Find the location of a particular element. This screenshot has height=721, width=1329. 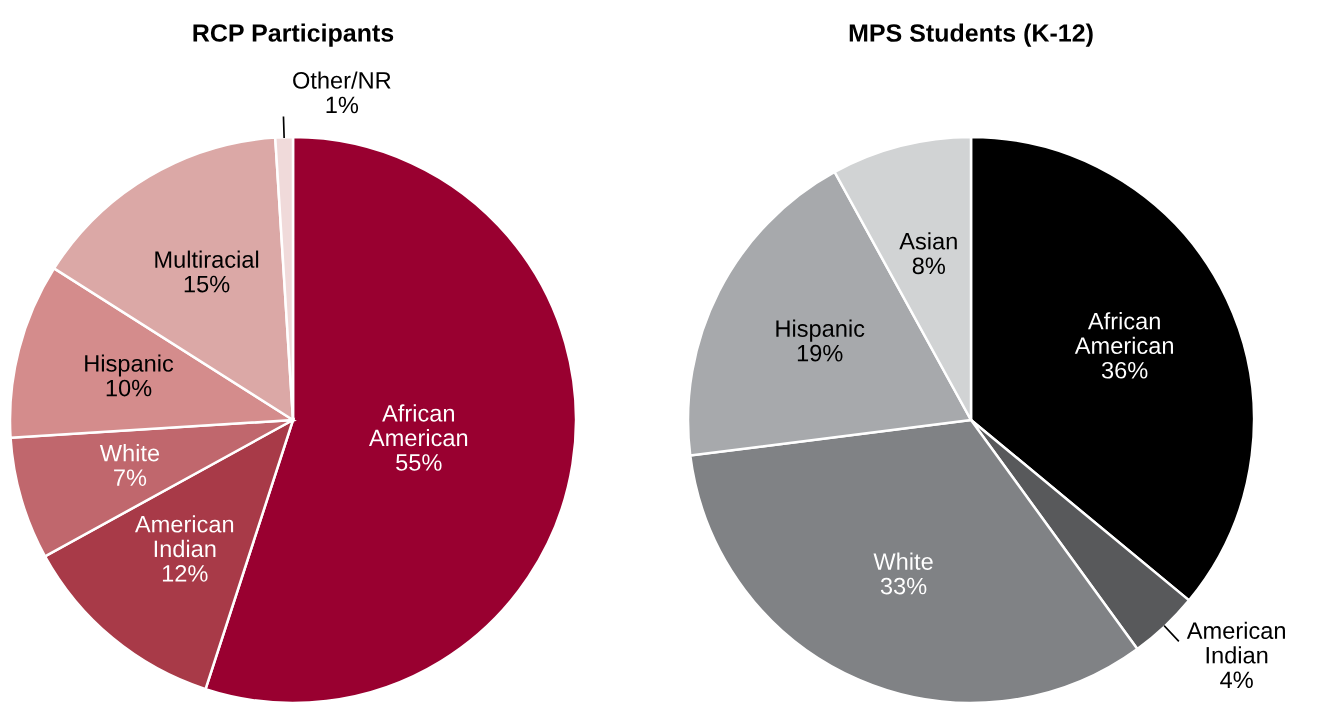

data-label: 1% is located at coordinates (342, 105).